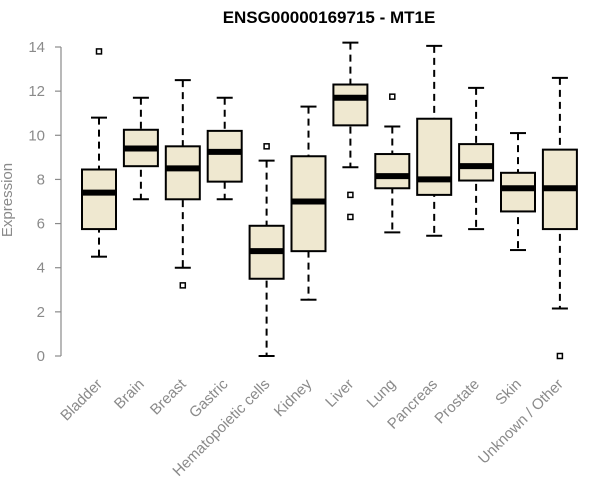 The height and width of the screenshot is (500, 600). Describe the element at coordinates (457, 402) in the screenshot. I see `category-label-prostate: Prostate` at that location.